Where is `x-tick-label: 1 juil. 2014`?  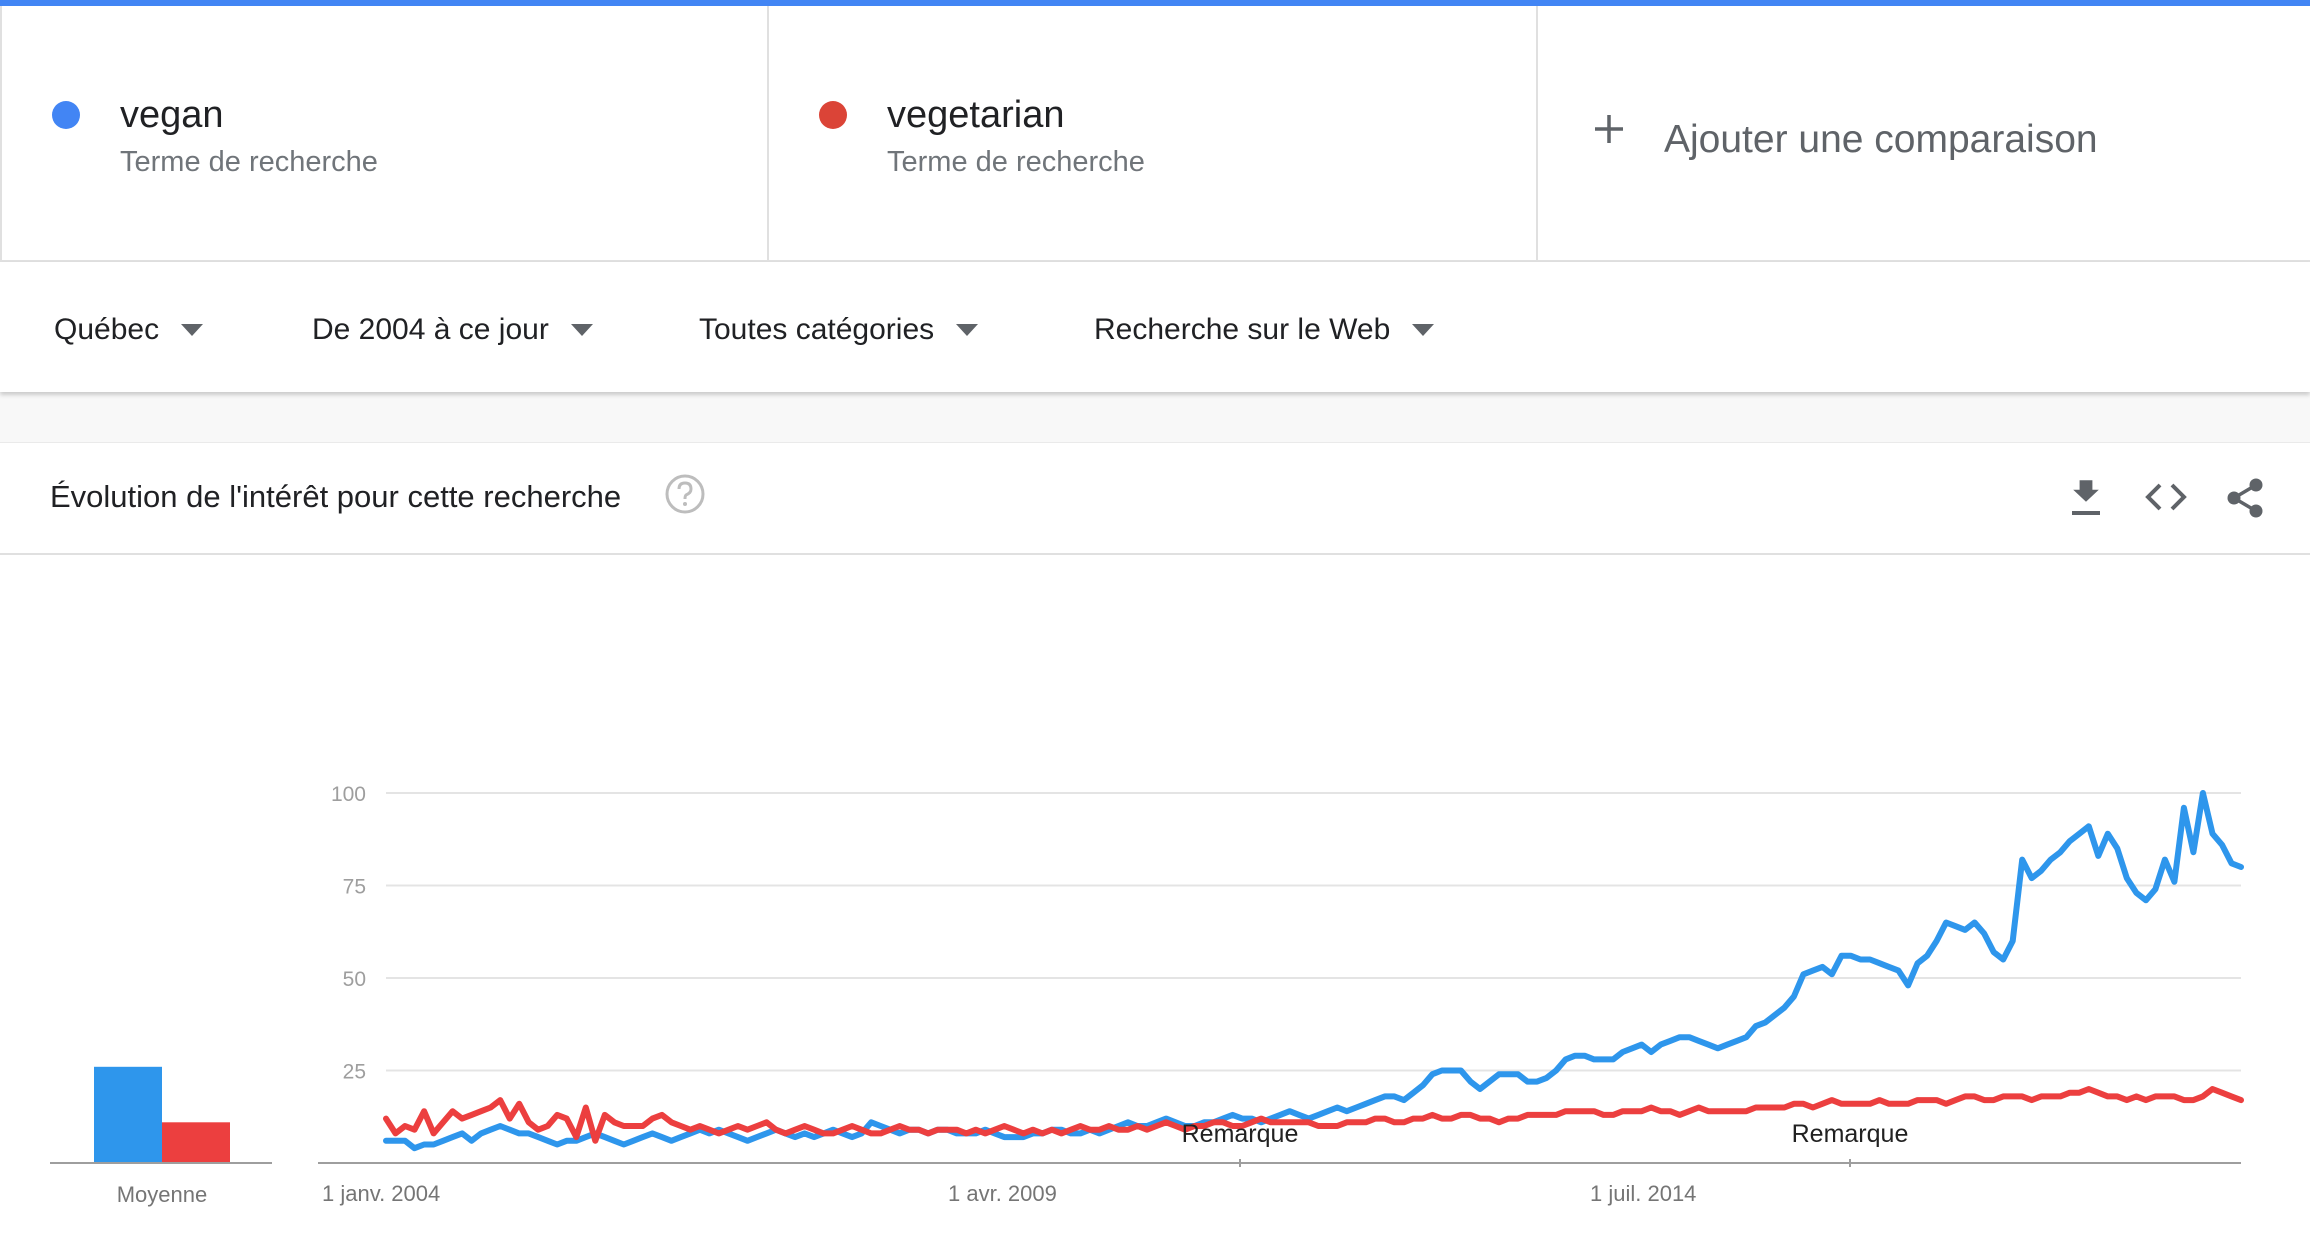 x-tick-label: 1 juil. 2014 is located at coordinates (1643, 1193).